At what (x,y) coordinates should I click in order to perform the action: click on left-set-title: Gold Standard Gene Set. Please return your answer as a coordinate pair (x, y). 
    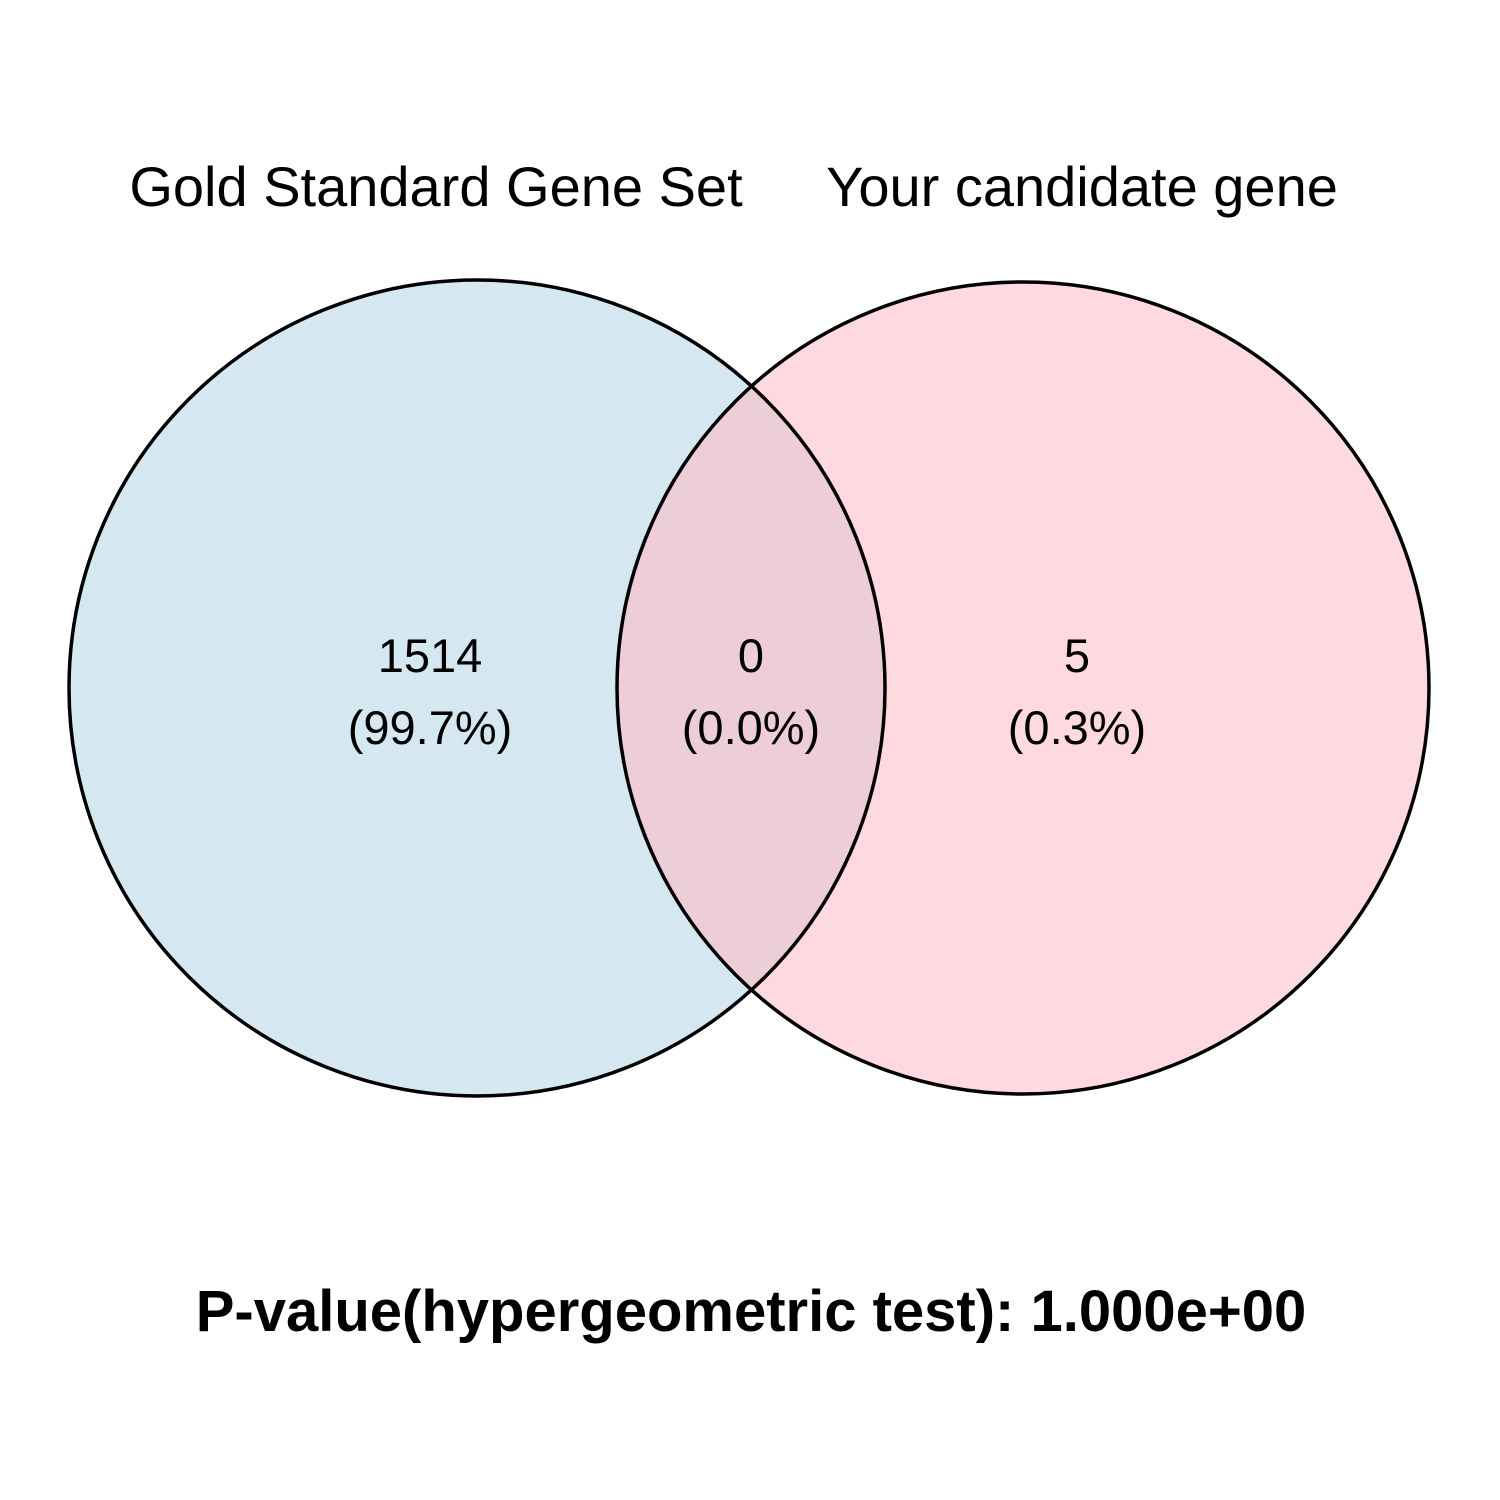
    Looking at the image, I should click on (436, 186).